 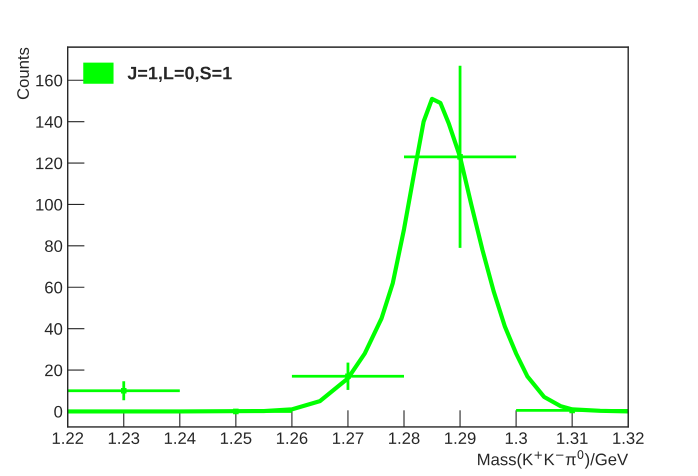 What do you see at coordinates (58, 412) in the screenshot?
I see `y-tick-label: 0` at bounding box center [58, 412].